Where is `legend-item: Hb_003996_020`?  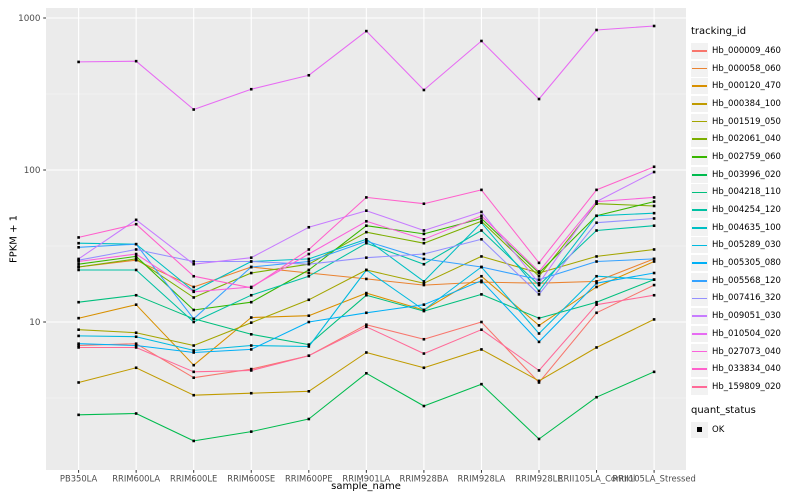
legend-item: Hb_003996_020 is located at coordinates (745, 175).